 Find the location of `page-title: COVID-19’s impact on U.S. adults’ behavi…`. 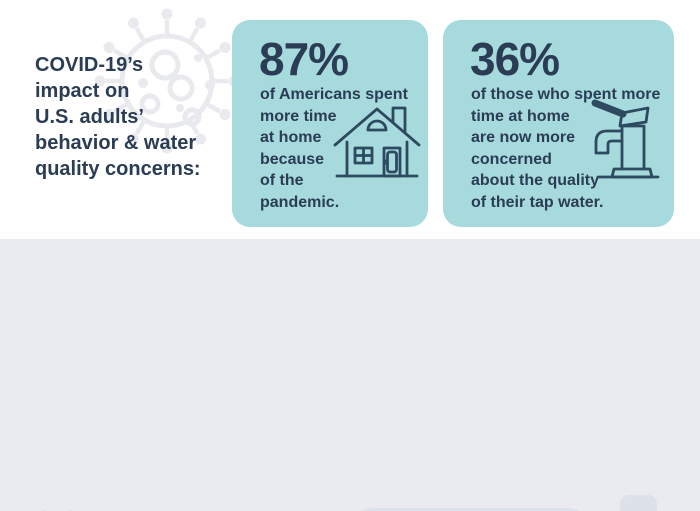

page-title: COVID-19’s impact on U.S. adults’ behavi… is located at coordinates (118, 117).